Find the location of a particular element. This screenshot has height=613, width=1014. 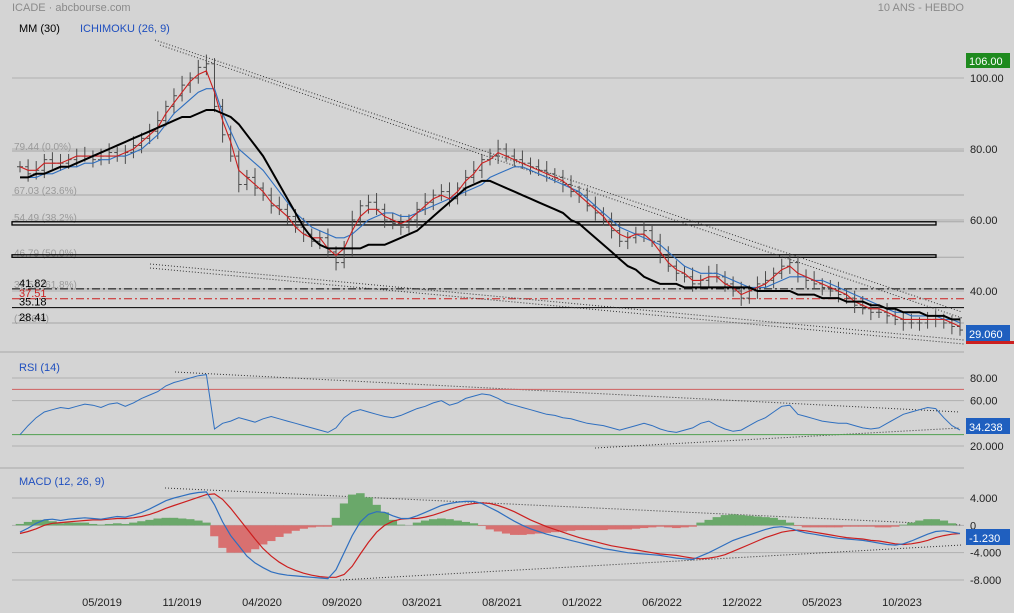

macd-title: MACD (12, 26, 9) is located at coordinates (62, 482).